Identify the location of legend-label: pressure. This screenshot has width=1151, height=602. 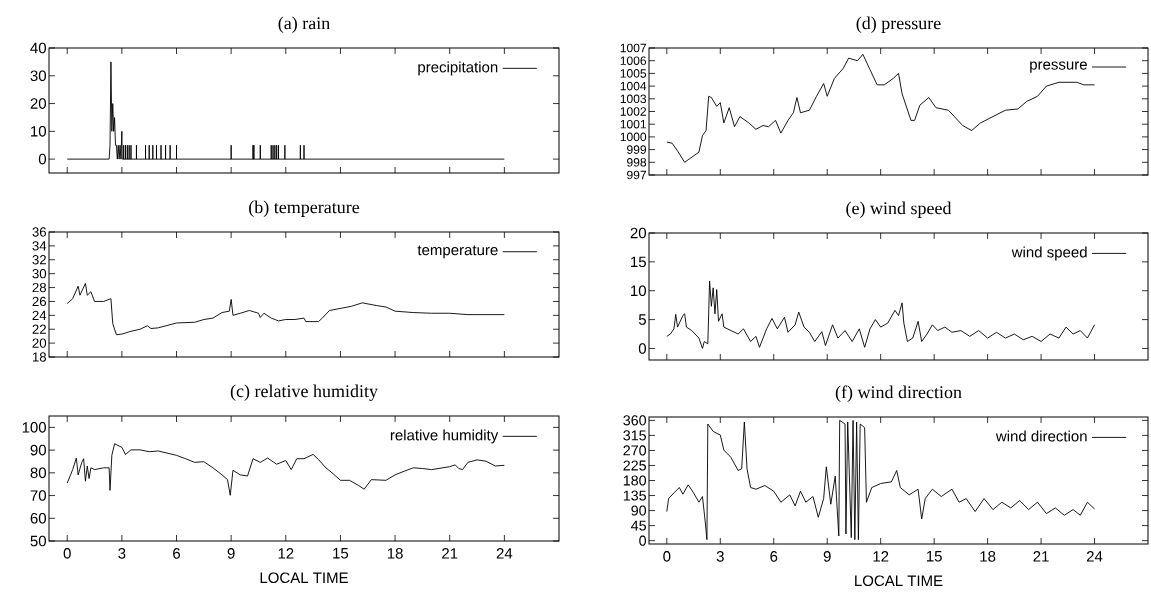
(1058, 67).